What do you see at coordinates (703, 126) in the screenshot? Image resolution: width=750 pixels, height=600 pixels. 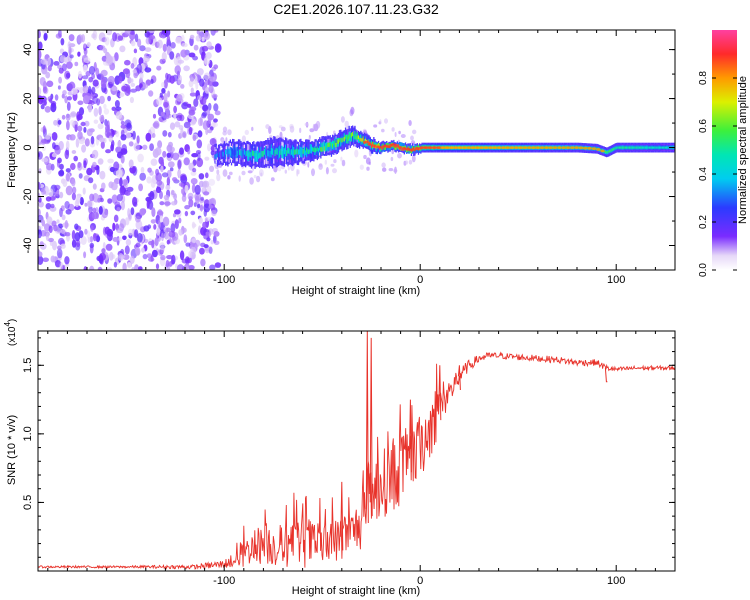 I see `colorbar-tick-label: 0.6` at bounding box center [703, 126].